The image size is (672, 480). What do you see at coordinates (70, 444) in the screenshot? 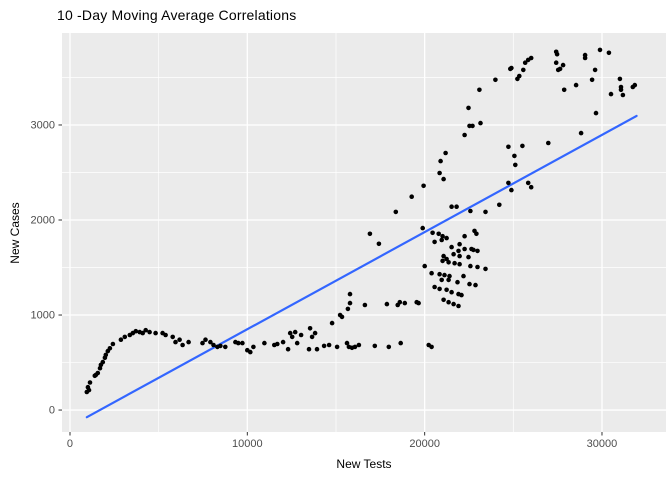
I see `x-tick-label: 0` at bounding box center [70, 444].